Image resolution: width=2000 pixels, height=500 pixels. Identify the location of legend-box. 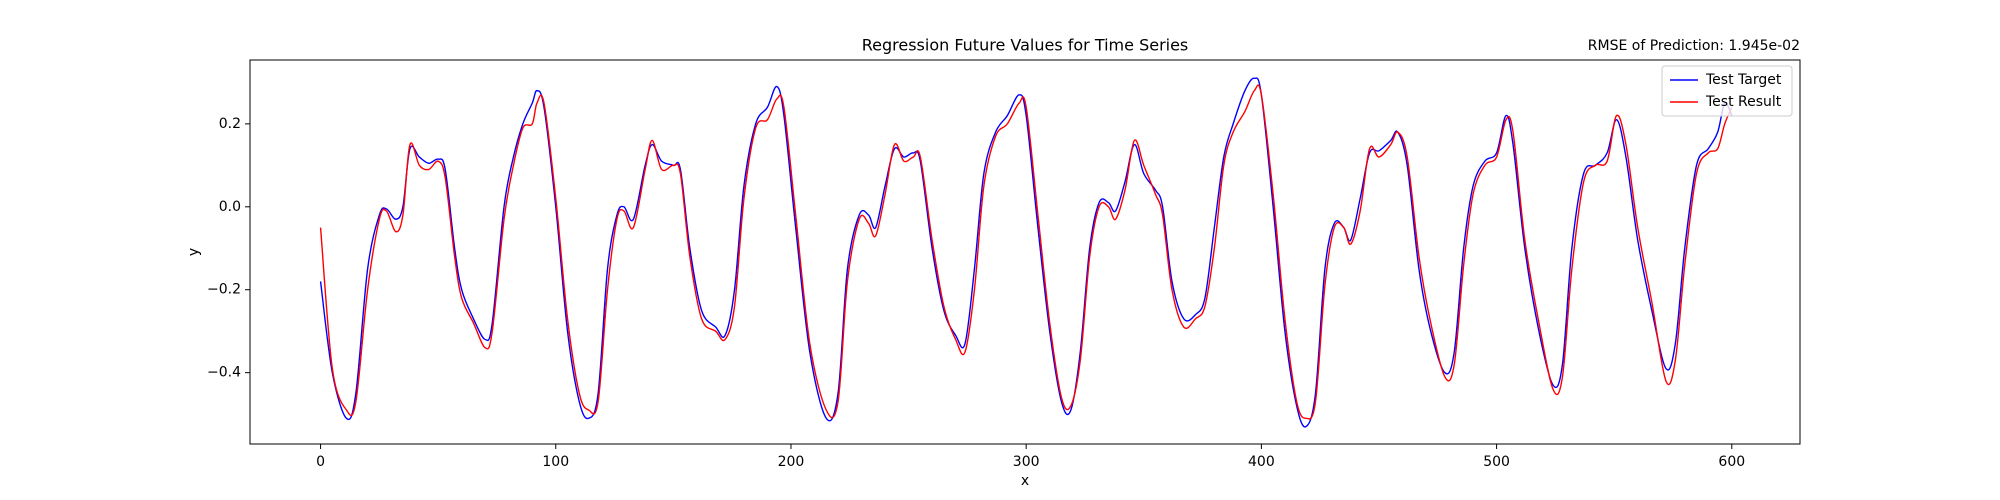
(1727, 91).